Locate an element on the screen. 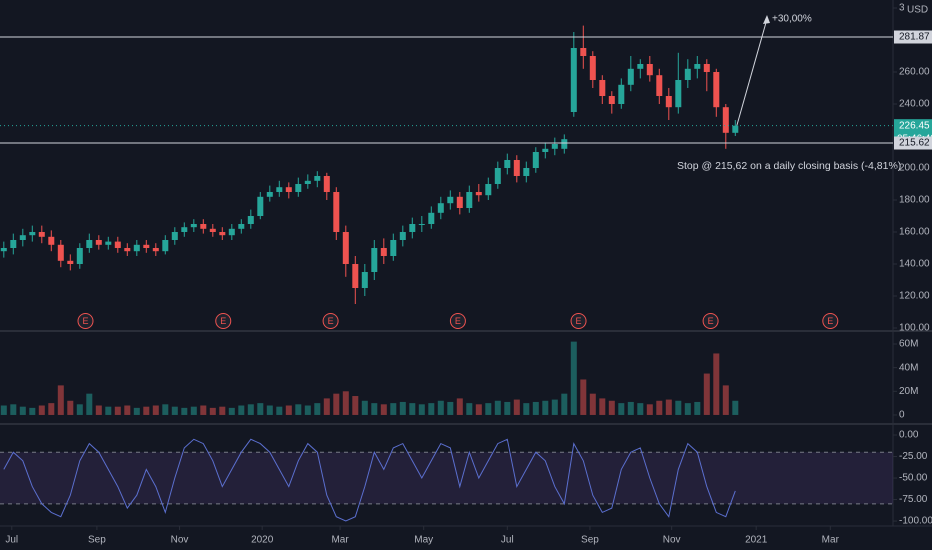  projection-arrow is located at coordinates (751, 75).